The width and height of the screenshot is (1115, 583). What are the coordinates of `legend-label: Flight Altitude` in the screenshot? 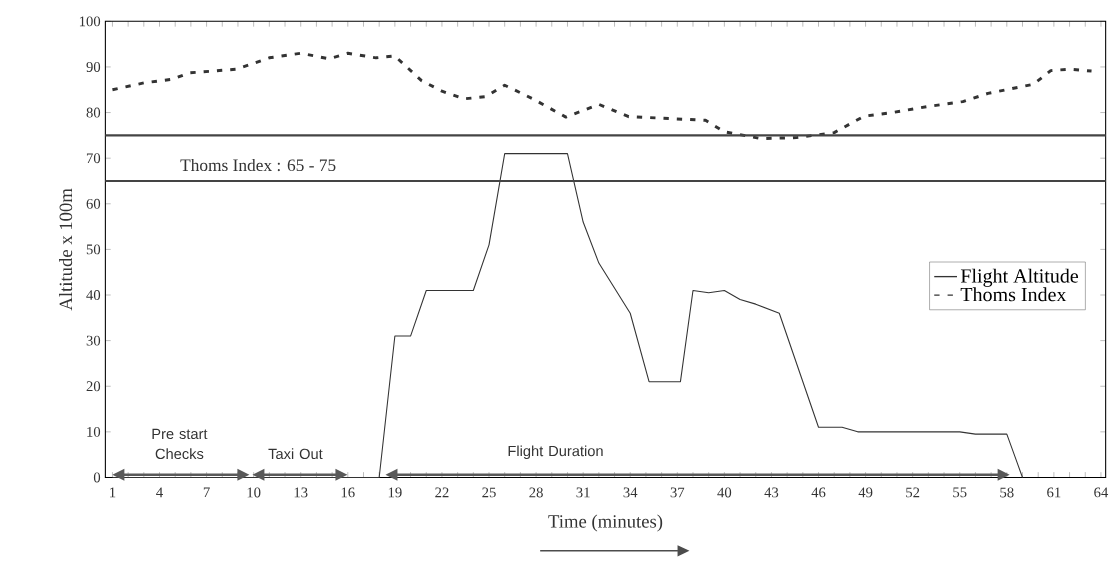 It's located at (1019, 277).